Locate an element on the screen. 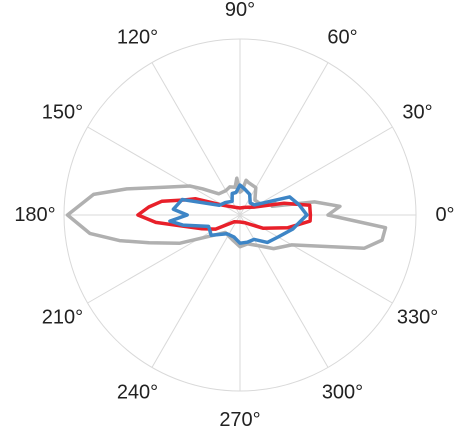  series-layer is located at coordinates (226, 213).